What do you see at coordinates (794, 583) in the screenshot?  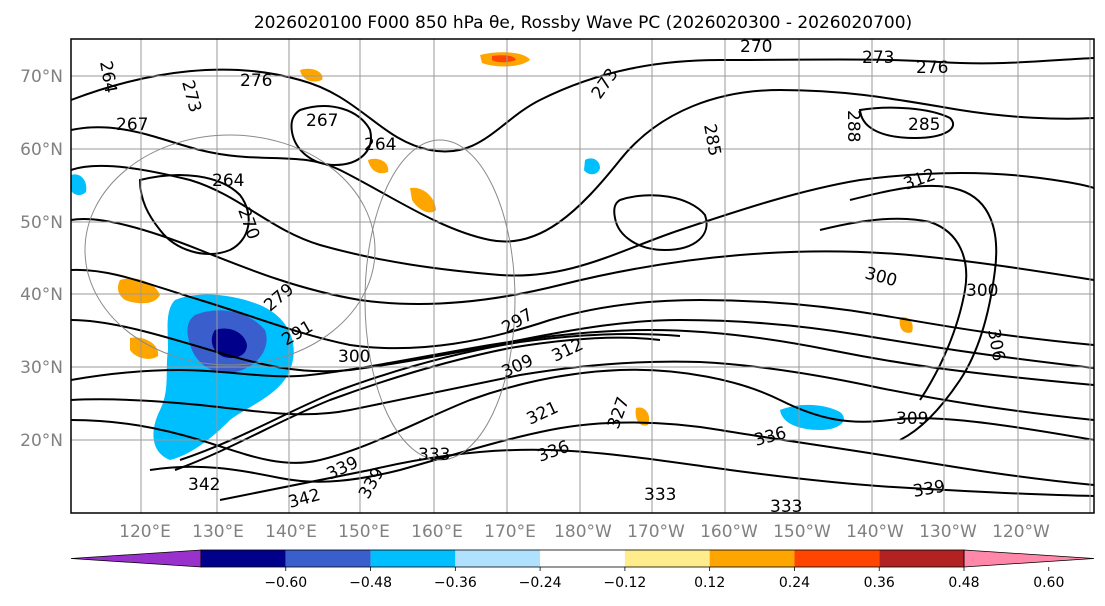 I see `colorbar-label: 0.24` at bounding box center [794, 583].